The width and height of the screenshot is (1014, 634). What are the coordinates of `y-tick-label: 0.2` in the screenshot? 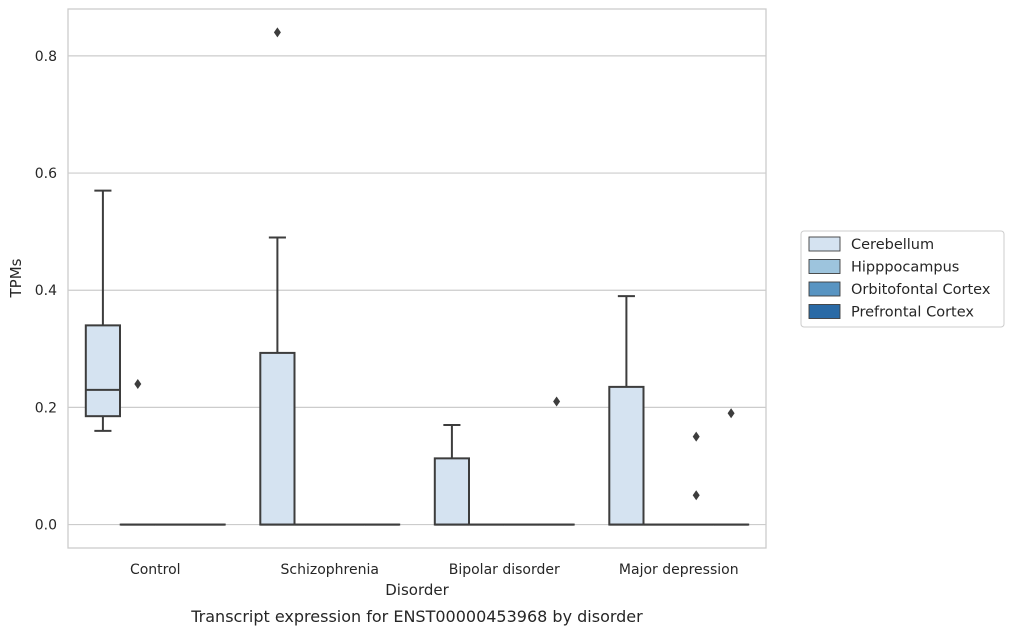 It's located at (46, 408).